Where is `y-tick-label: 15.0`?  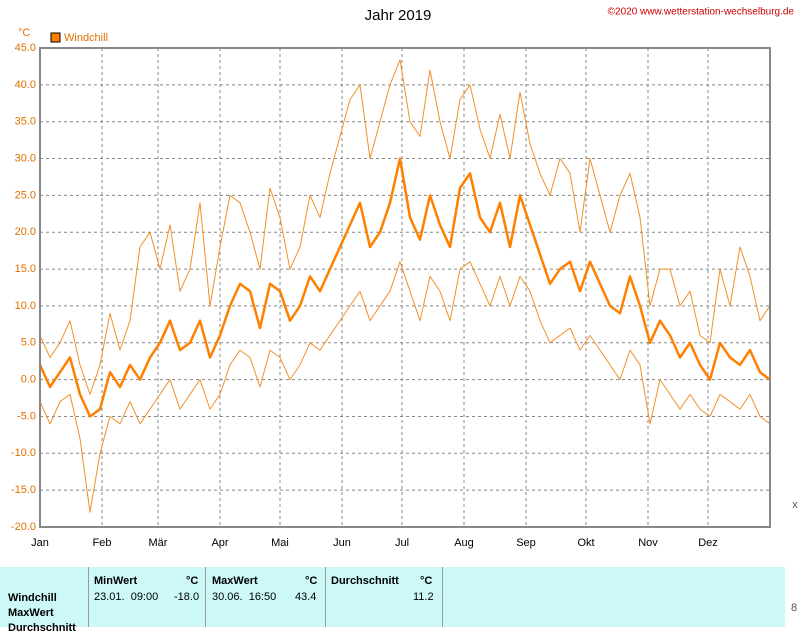 y-tick-label: 15.0 is located at coordinates (25, 269).